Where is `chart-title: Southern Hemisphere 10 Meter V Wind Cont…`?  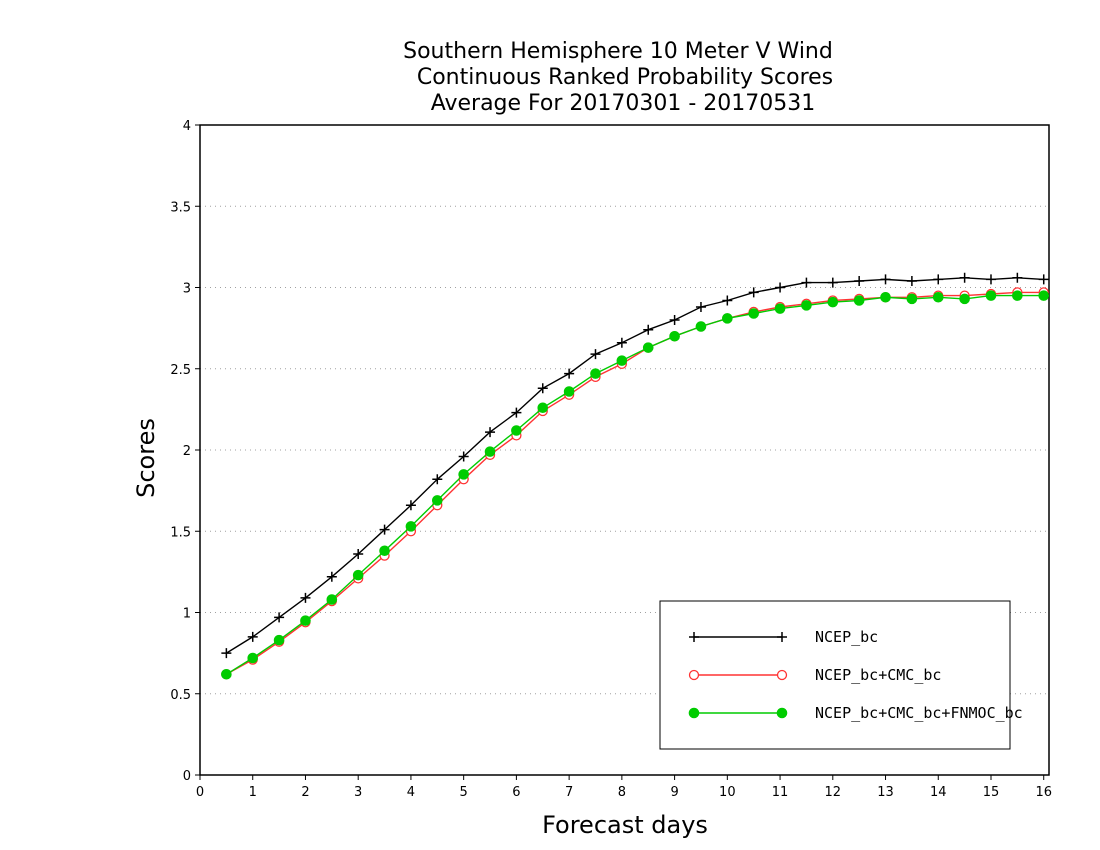 chart-title: Southern Hemisphere 10 Meter V Wind Cont… is located at coordinates (618, 77).